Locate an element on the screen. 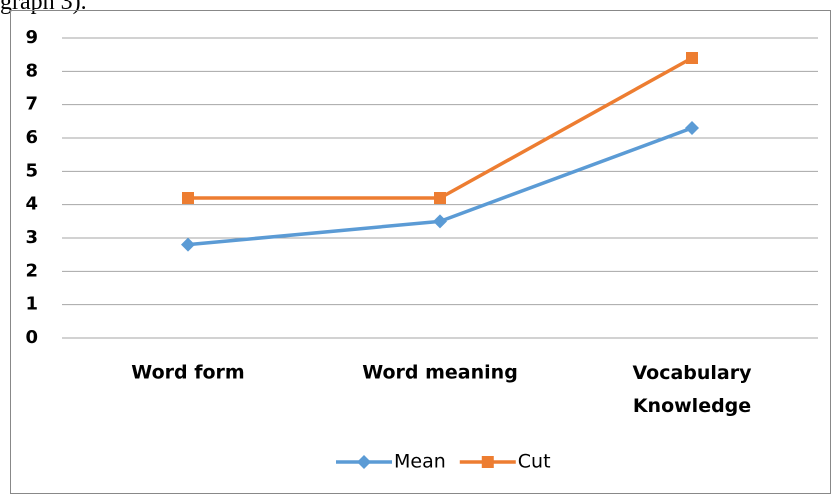  y-tick-label: 8 is located at coordinates (31, 70).